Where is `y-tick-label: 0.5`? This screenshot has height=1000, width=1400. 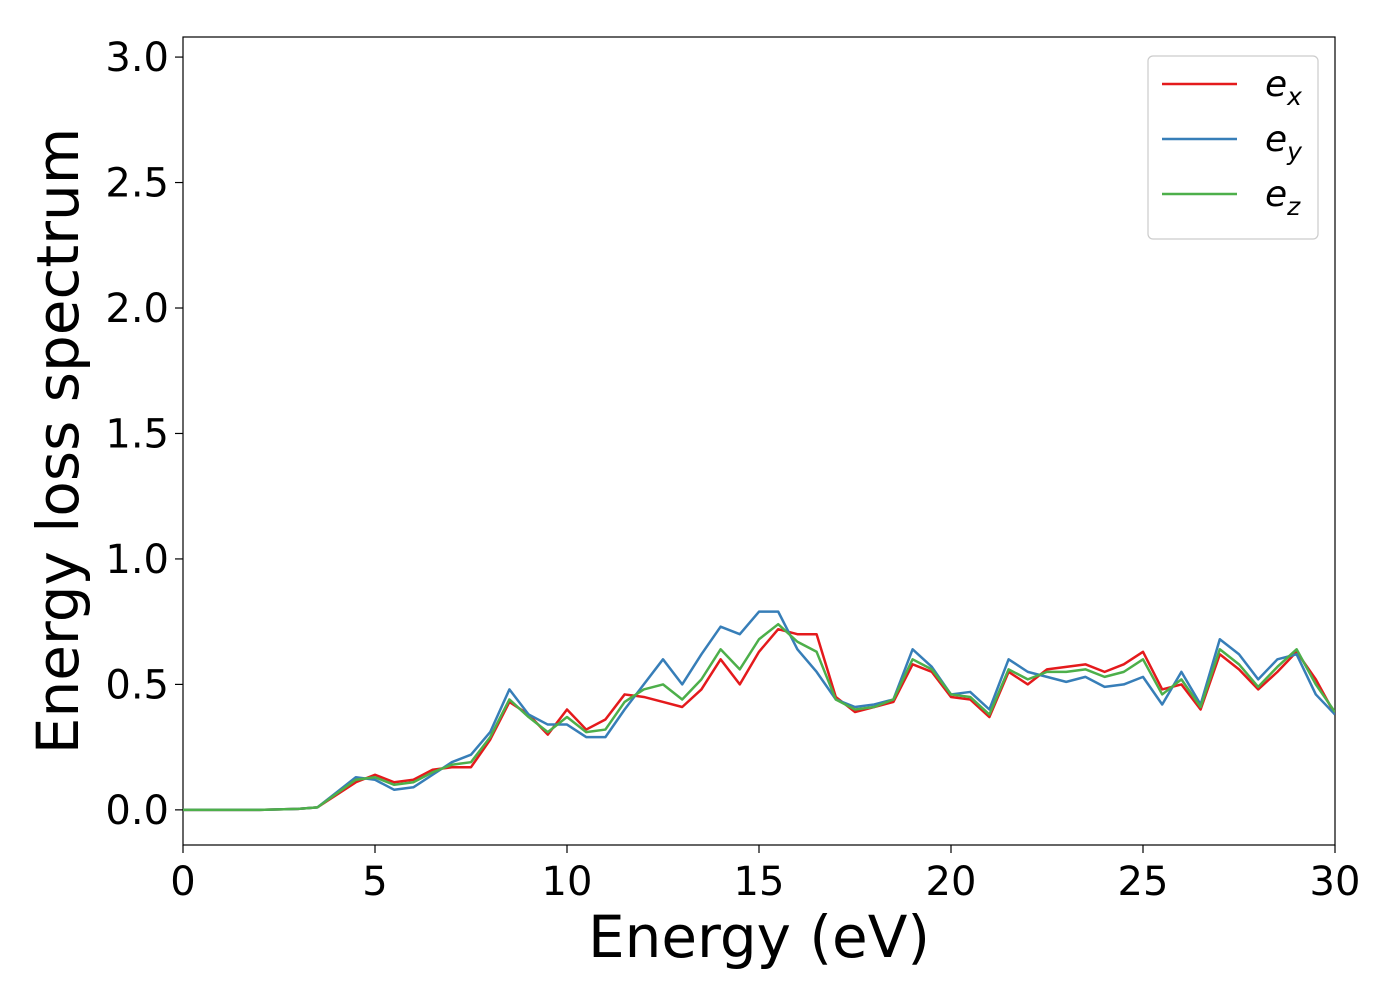 y-tick-label: 0.5 is located at coordinates (137, 685).